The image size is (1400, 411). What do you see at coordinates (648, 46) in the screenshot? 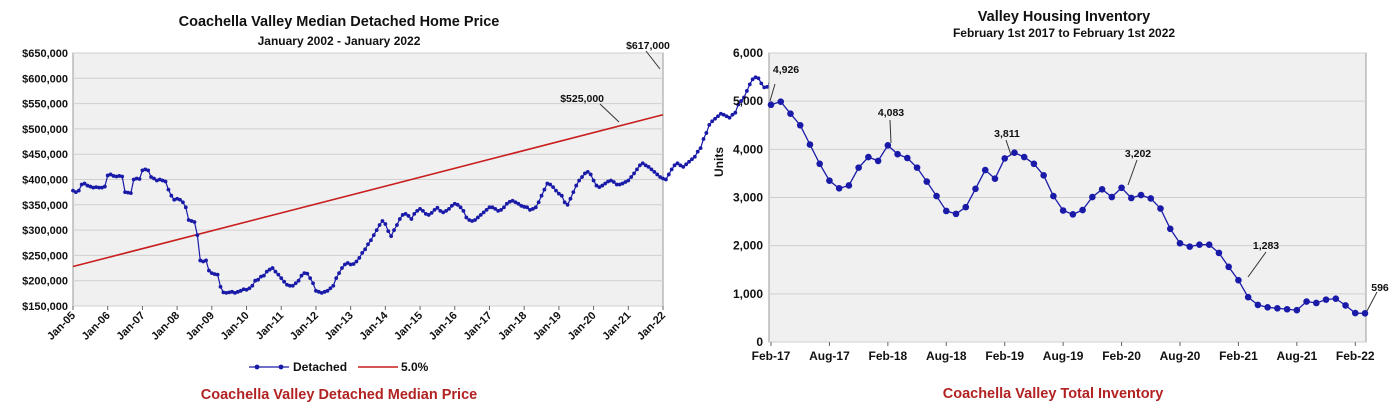
I see `annotation-617000: $617,000` at bounding box center [648, 46].